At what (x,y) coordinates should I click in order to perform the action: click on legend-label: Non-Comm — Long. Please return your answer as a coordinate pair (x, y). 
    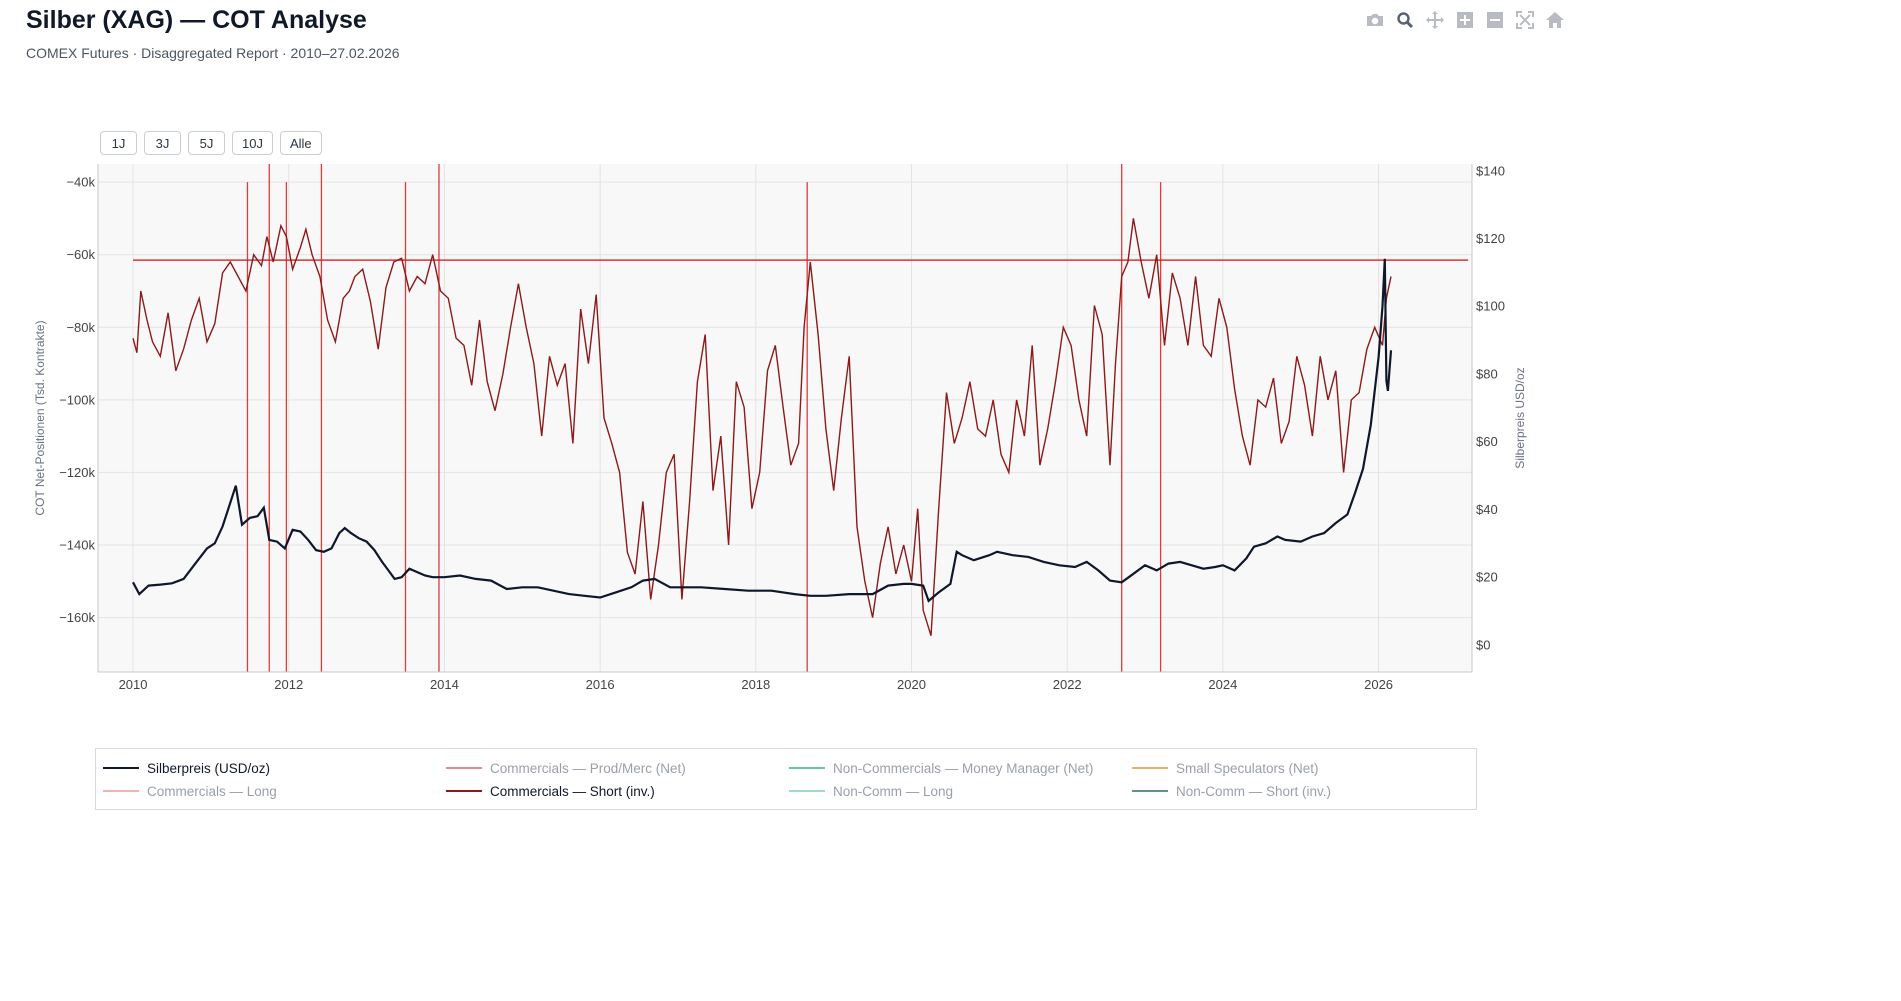
    Looking at the image, I should click on (893, 791).